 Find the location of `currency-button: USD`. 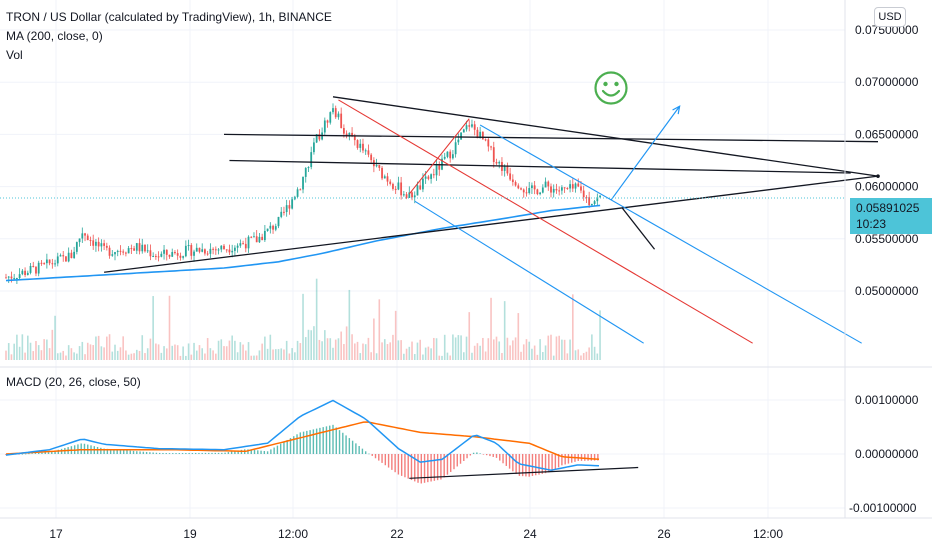

currency-button: USD is located at coordinates (890, 17).